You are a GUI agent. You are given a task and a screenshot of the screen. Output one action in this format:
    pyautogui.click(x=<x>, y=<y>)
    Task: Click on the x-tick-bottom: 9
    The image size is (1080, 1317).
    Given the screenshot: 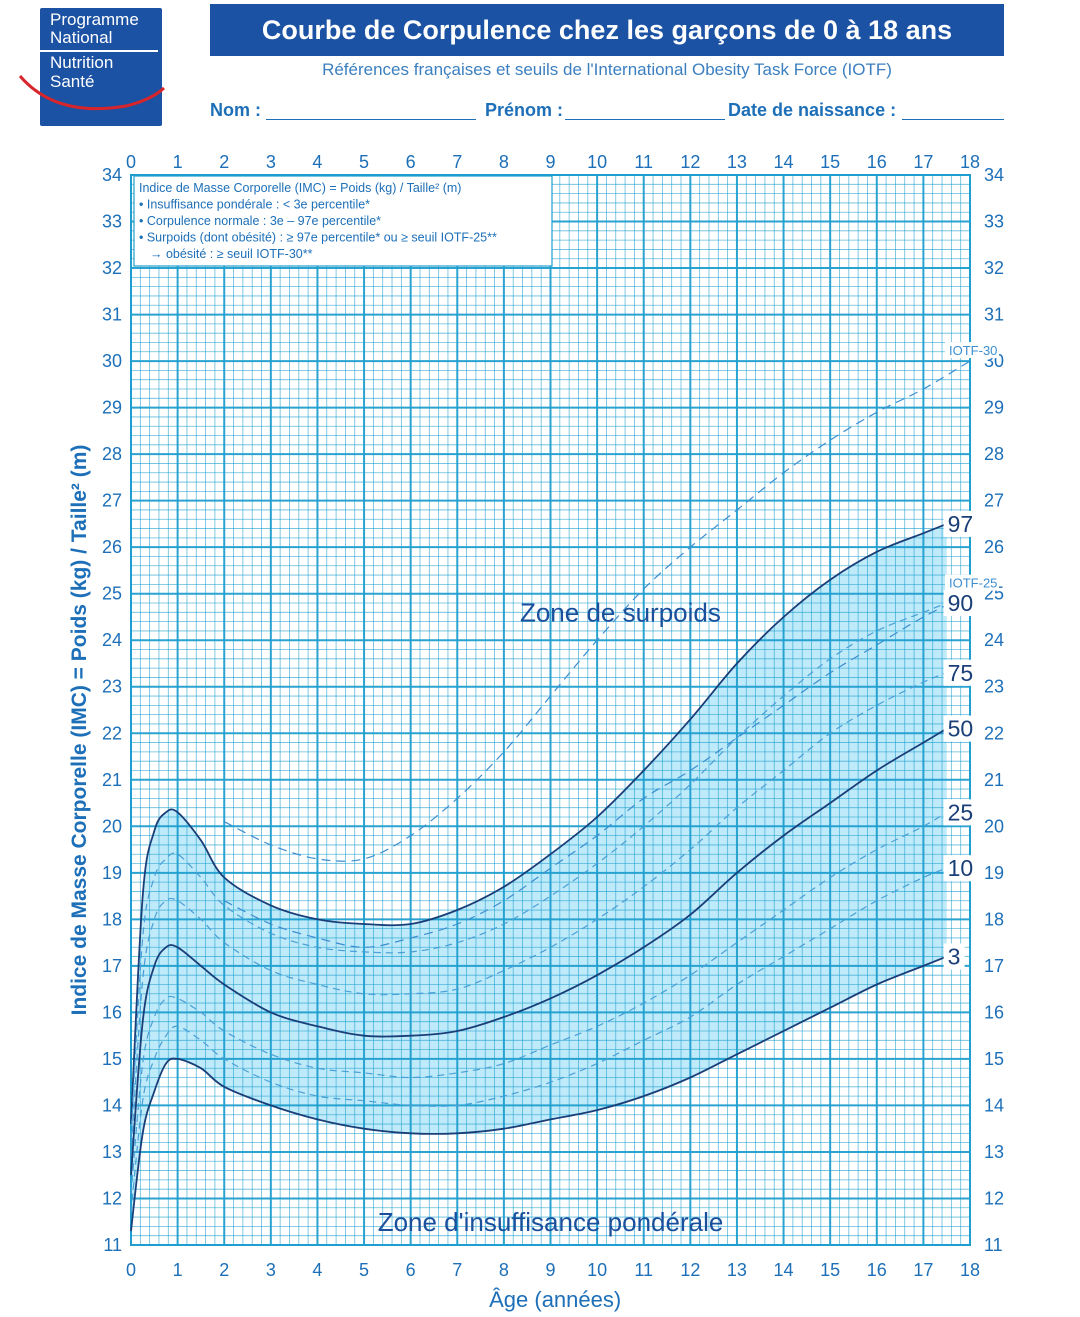 What is the action you would take?
    pyautogui.click(x=550, y=1270)
    